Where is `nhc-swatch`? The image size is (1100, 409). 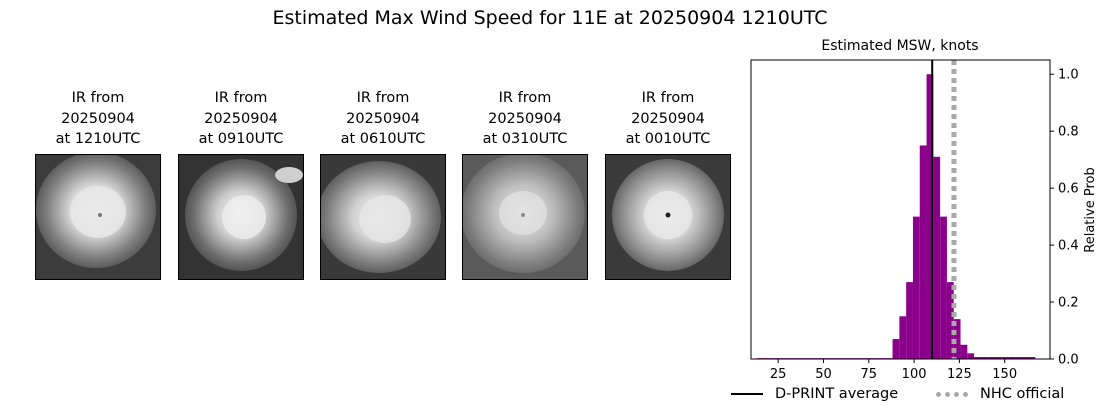
nhc-swatch is located at coordinates (952, 394).